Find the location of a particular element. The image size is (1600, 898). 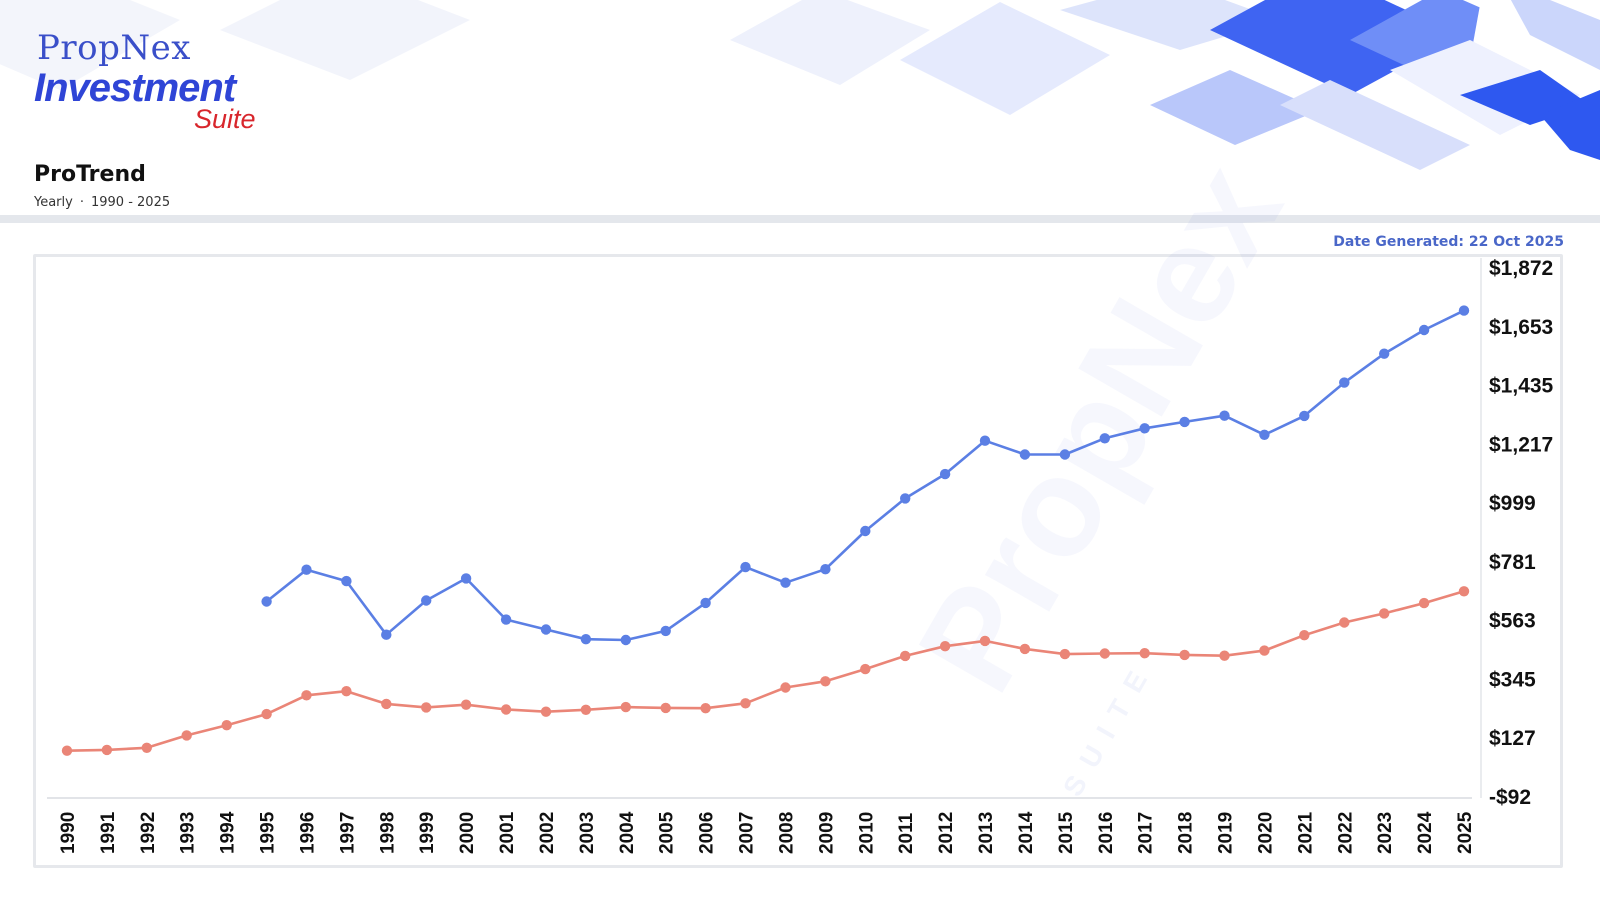

y-tick-label: $563 is located at coordinates (1512, 621).